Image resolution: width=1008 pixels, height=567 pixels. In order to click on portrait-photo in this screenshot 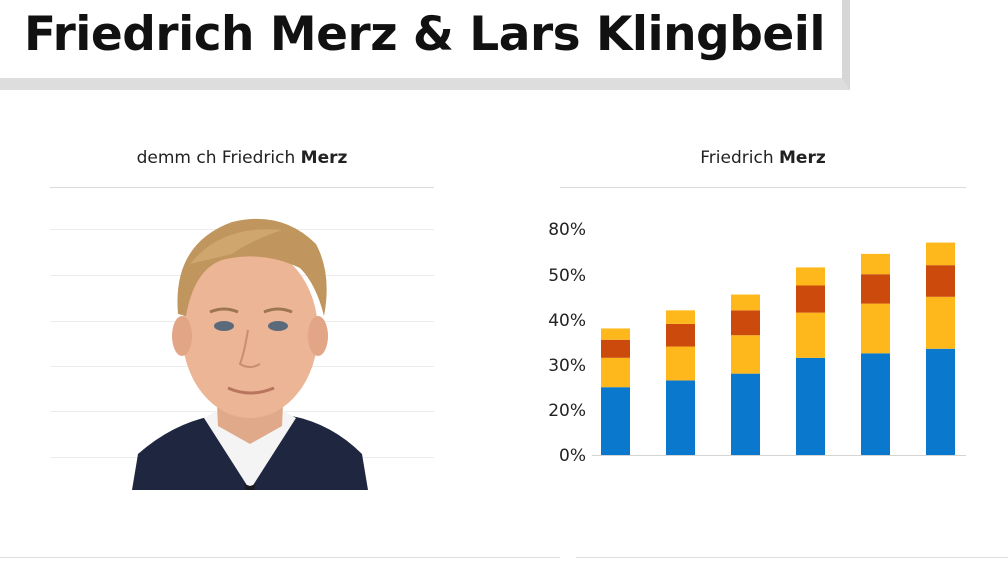, I will do `click(250, 347)`.